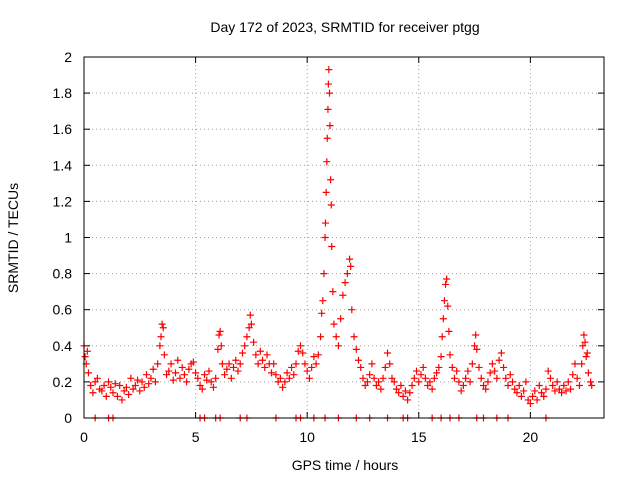 Image resolution: width=640 pixels, height=480 pixels. What do you see at coordinates (63, 310) in the screenshot?
I see `y-tick-label: 0.6` at bounding box center [63, 310].